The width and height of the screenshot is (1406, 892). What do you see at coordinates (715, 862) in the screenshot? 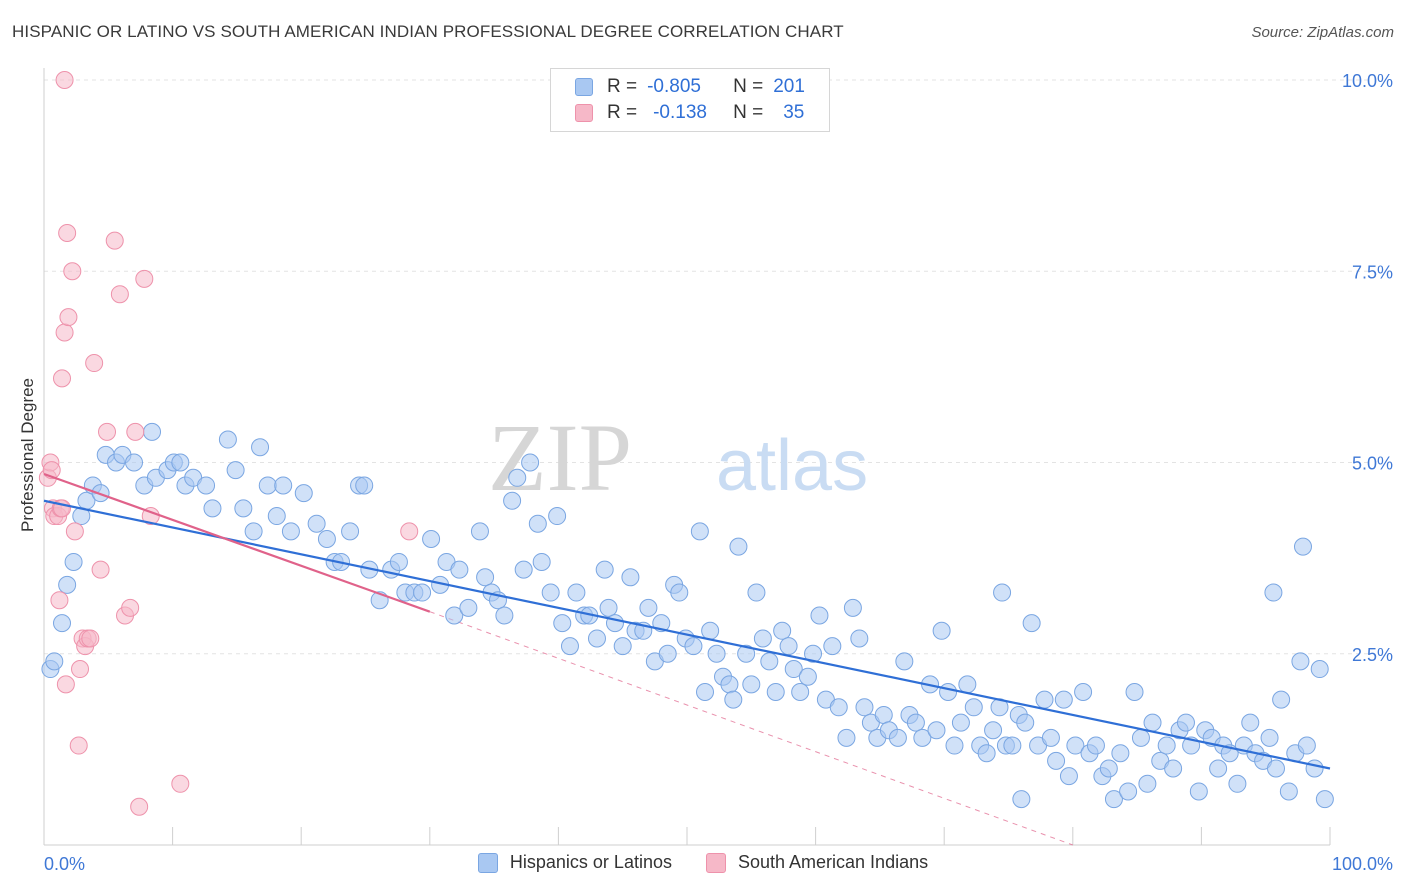
I see `series-swatch-south-american-indian` at bounding box center [715, 862].